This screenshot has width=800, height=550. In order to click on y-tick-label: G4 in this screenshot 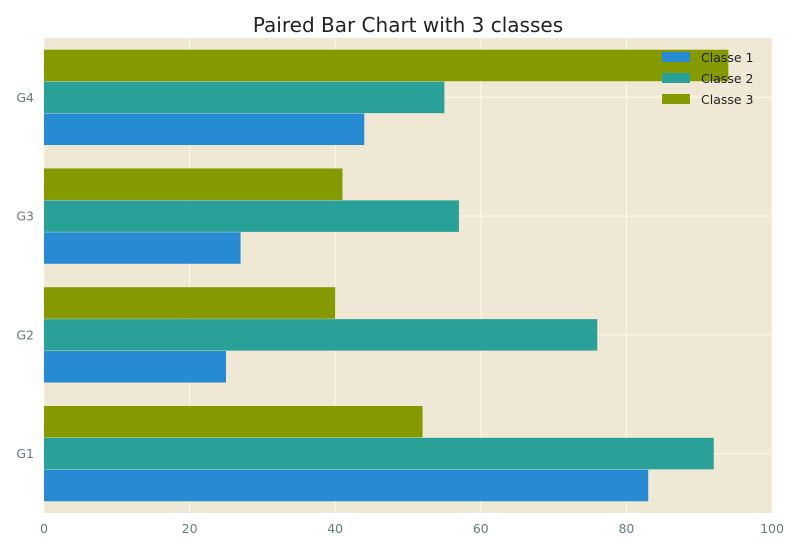, I will do `click(25, 97)`.